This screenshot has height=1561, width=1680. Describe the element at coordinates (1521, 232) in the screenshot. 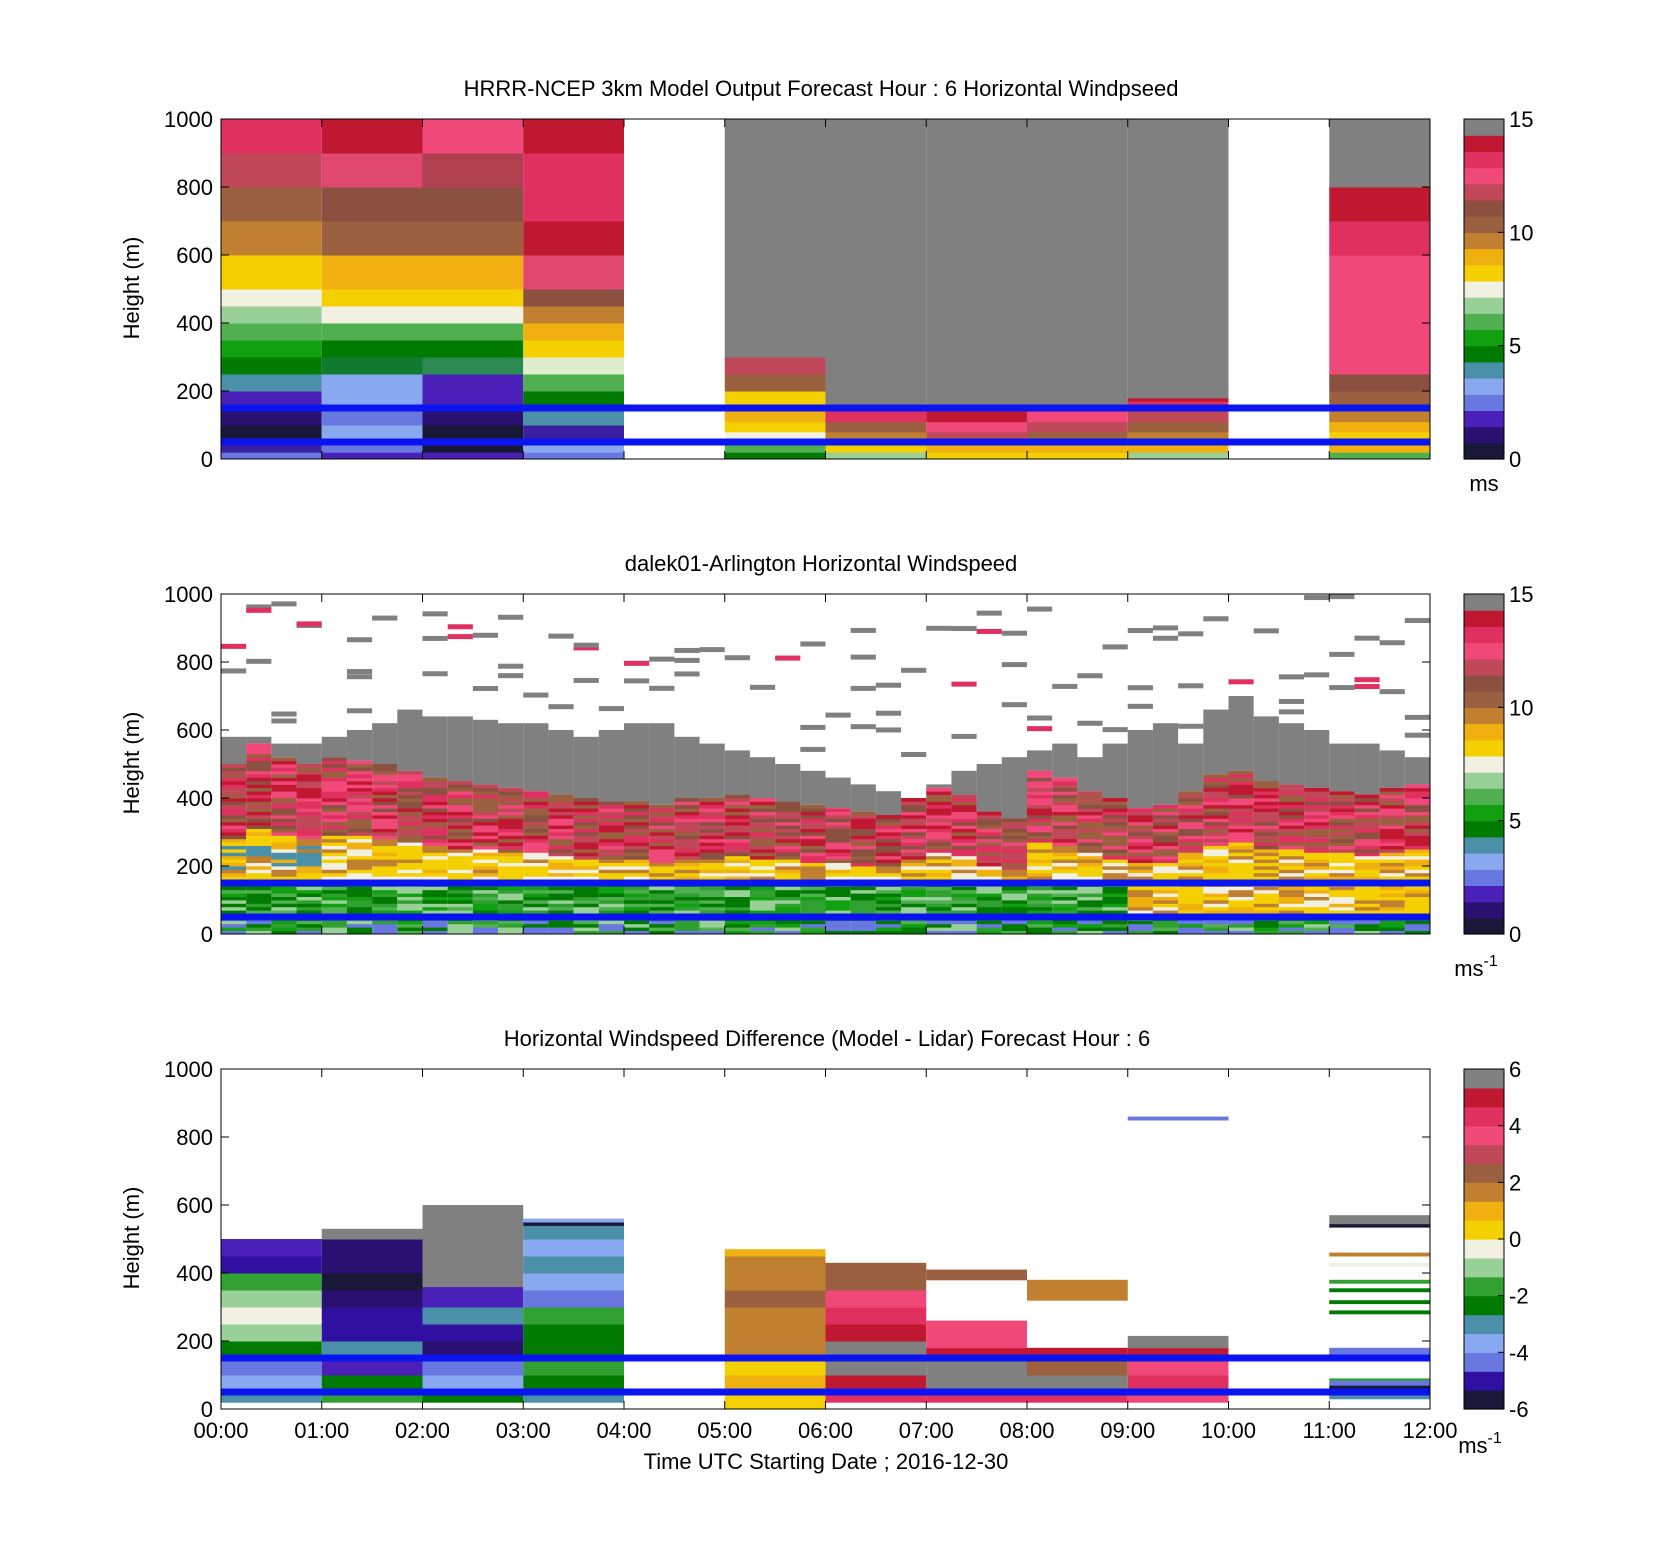

I see `colorbar-tick-label: 10` at that location.